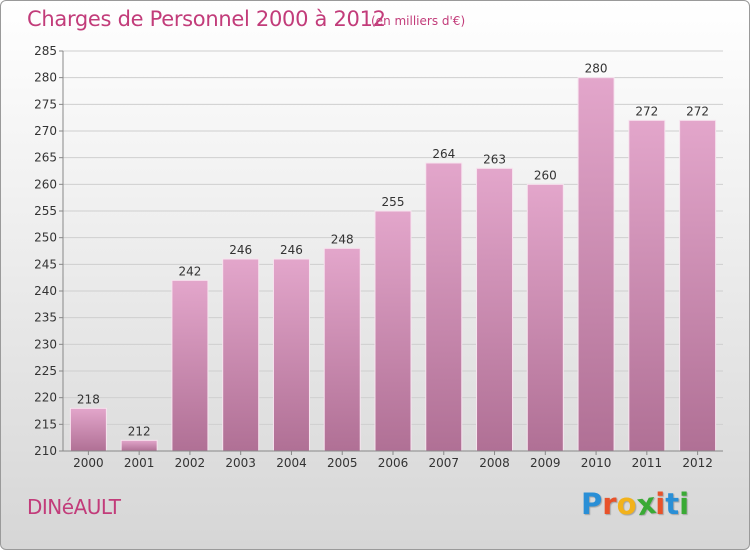 The height and width of the screenshot is (550, 750). What do you see at coordinates (443, 463) in the screenshot?
I see `x-tick-label: 2007` at bounding box center [443, 463].